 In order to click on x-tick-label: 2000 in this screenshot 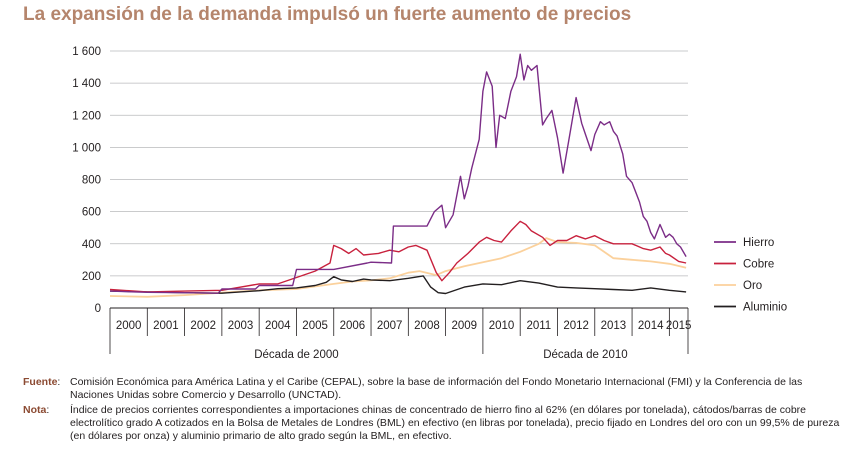, I will do `click(129, 326)`.